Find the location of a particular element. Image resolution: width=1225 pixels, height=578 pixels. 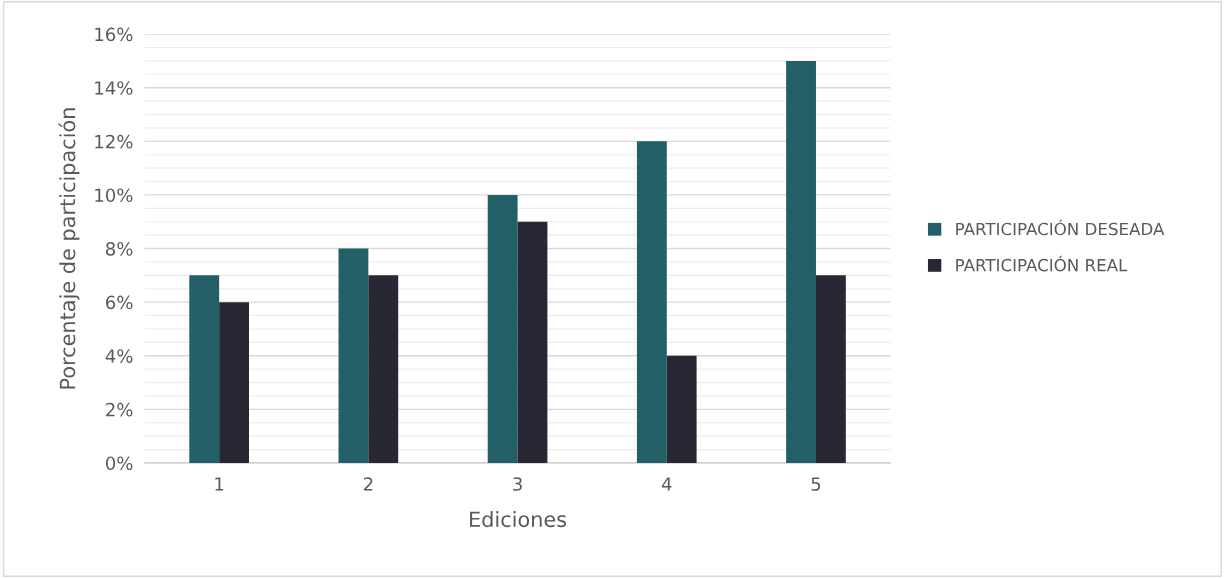

x-tick-label: 1 is located at coordinates (219, 484).